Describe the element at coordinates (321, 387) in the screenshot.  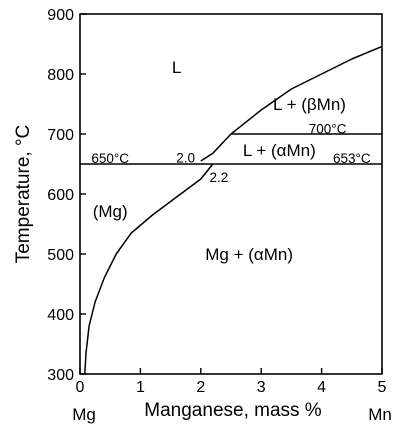
I see `x-tick-label: 4` at that location.